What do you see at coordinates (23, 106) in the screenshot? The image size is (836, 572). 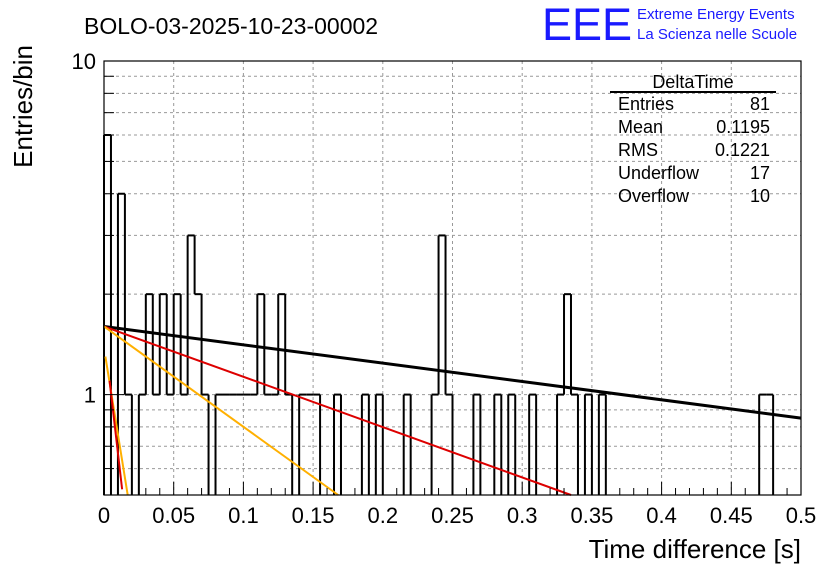 I see `y-axis-label: Entries/bin` at bounding box center [23, 106].